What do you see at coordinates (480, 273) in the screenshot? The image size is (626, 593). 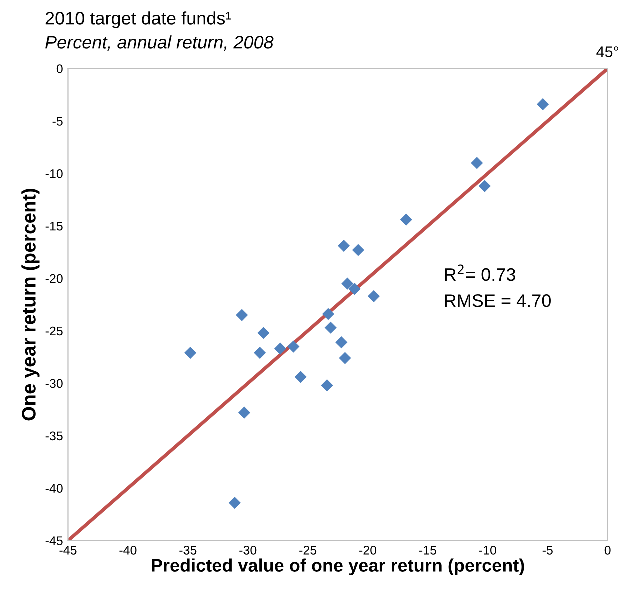 I see `annotation: R$^{2}$= 0.73` at bounding box center [480, 273].